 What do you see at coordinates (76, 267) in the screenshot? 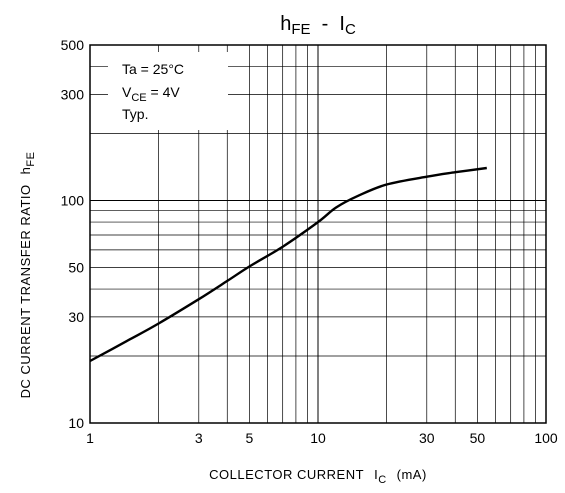
I see `y-tick-label: 50` at bounding box center [76, 267].